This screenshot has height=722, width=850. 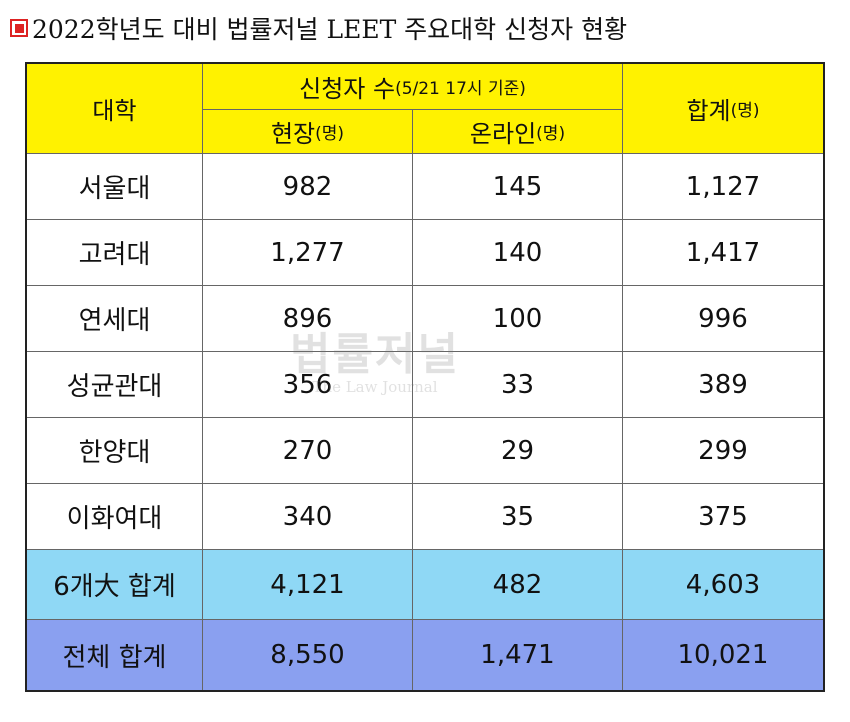 I want to click on row-online: 140, so click(x=518, y=253).